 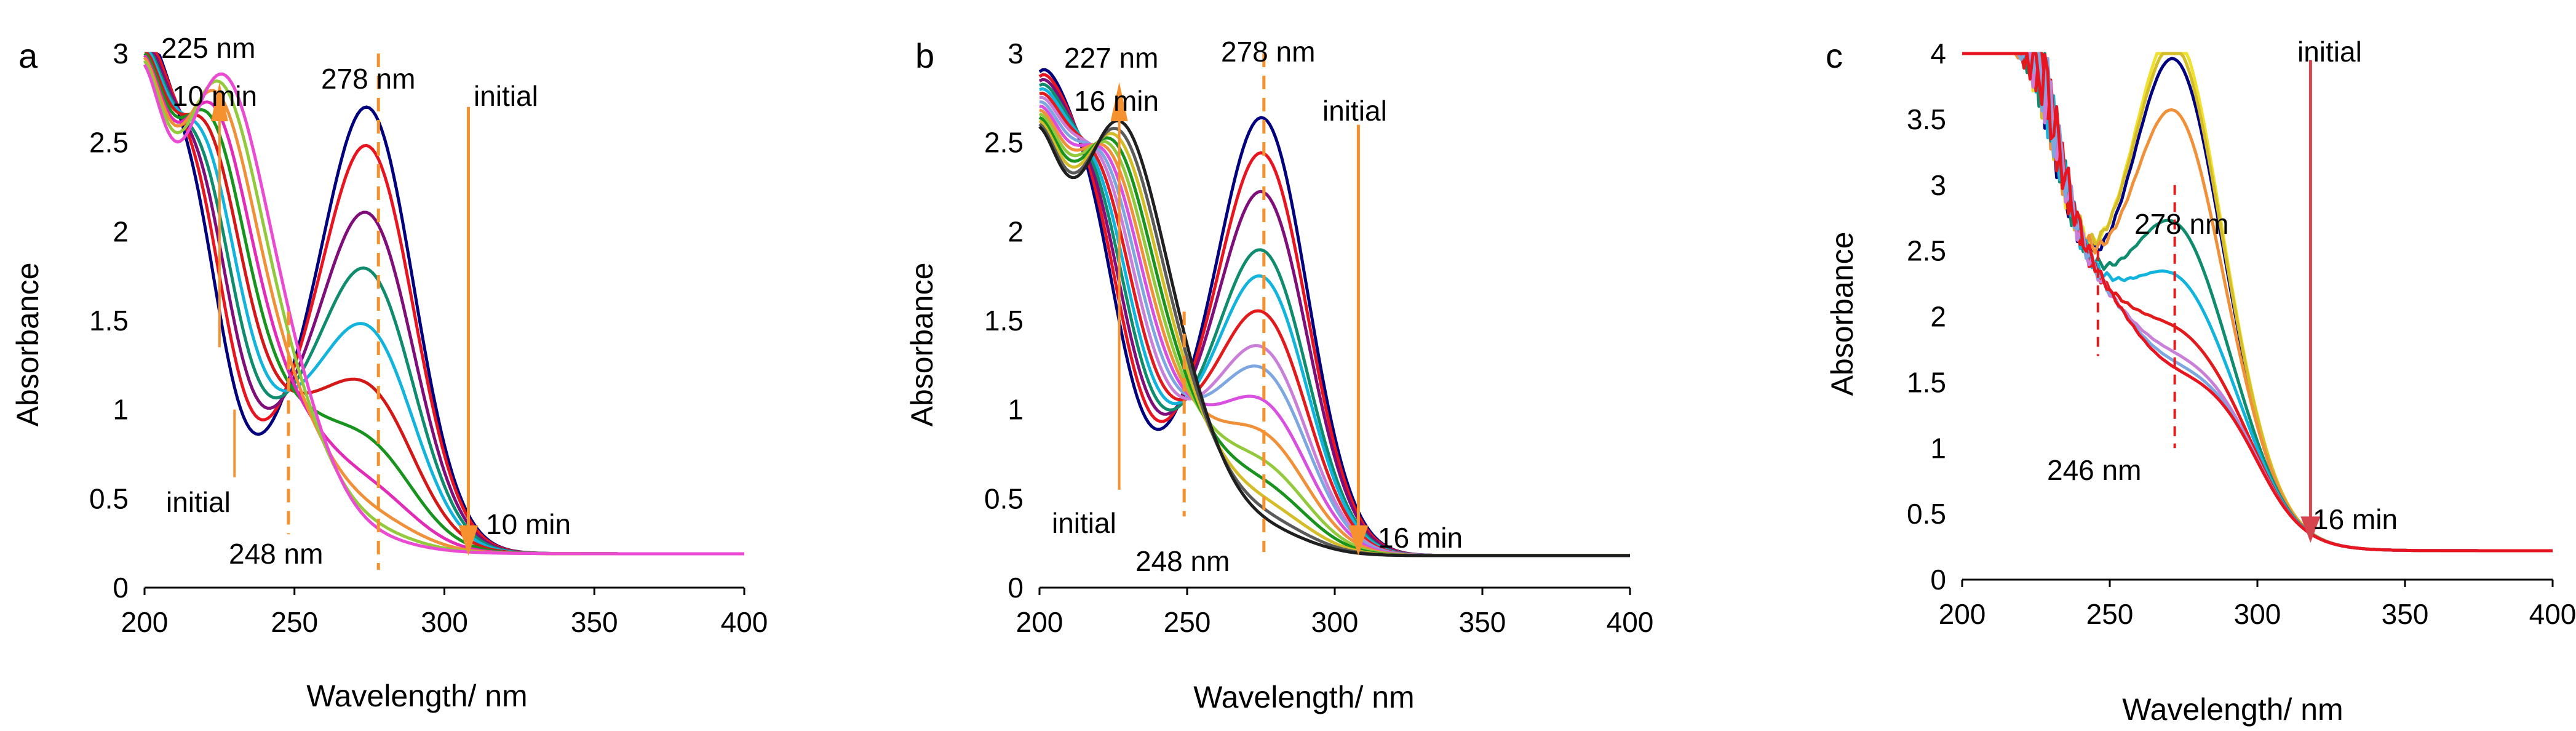 What do you see at coordinates (198, 502) in the screenshot?
I see `panel-a-initial-bottom-label: initial` at bounding box center [198, 502].